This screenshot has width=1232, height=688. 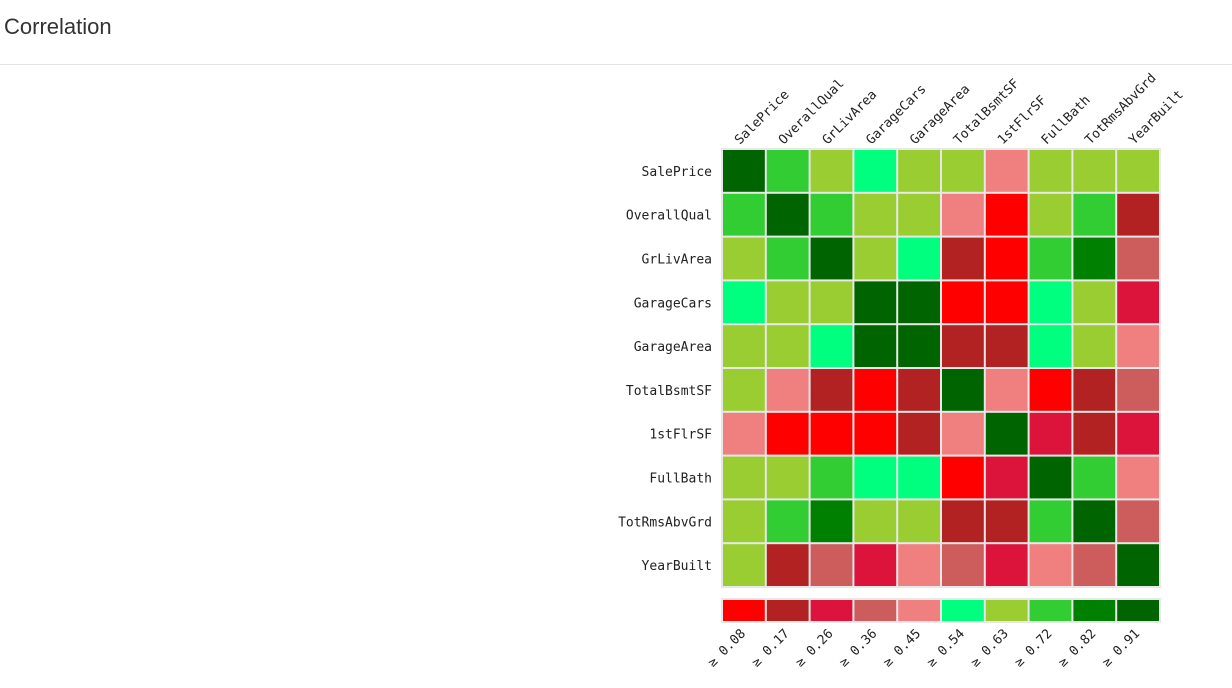 I want to click on heatmap-cell-SalePrice-GarageArea, so click(x=919, y=171).